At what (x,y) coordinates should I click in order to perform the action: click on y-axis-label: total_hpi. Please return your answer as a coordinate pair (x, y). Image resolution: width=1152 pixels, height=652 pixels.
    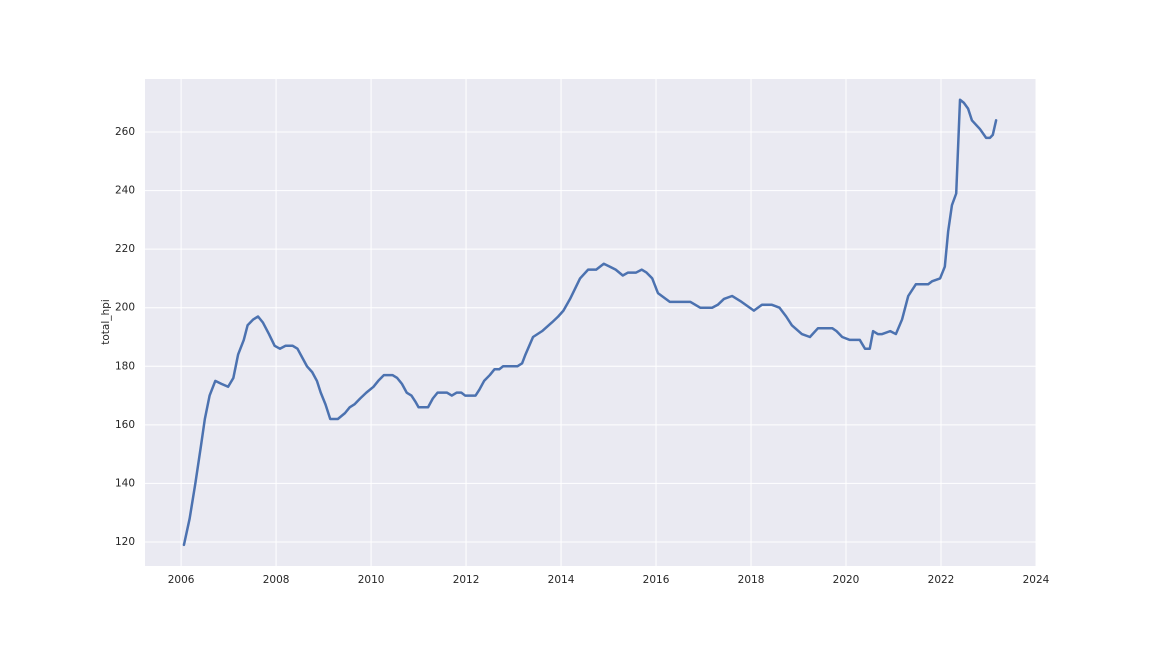
    Looking at the image, I should click on (106, 322).